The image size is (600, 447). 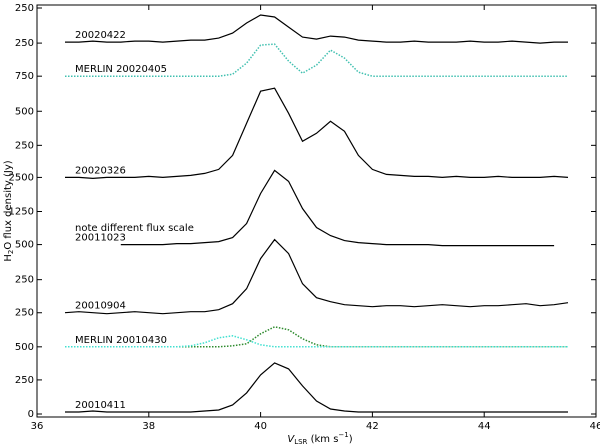 I want to click on x-tick-label: 42, so click(x=372, y=426).